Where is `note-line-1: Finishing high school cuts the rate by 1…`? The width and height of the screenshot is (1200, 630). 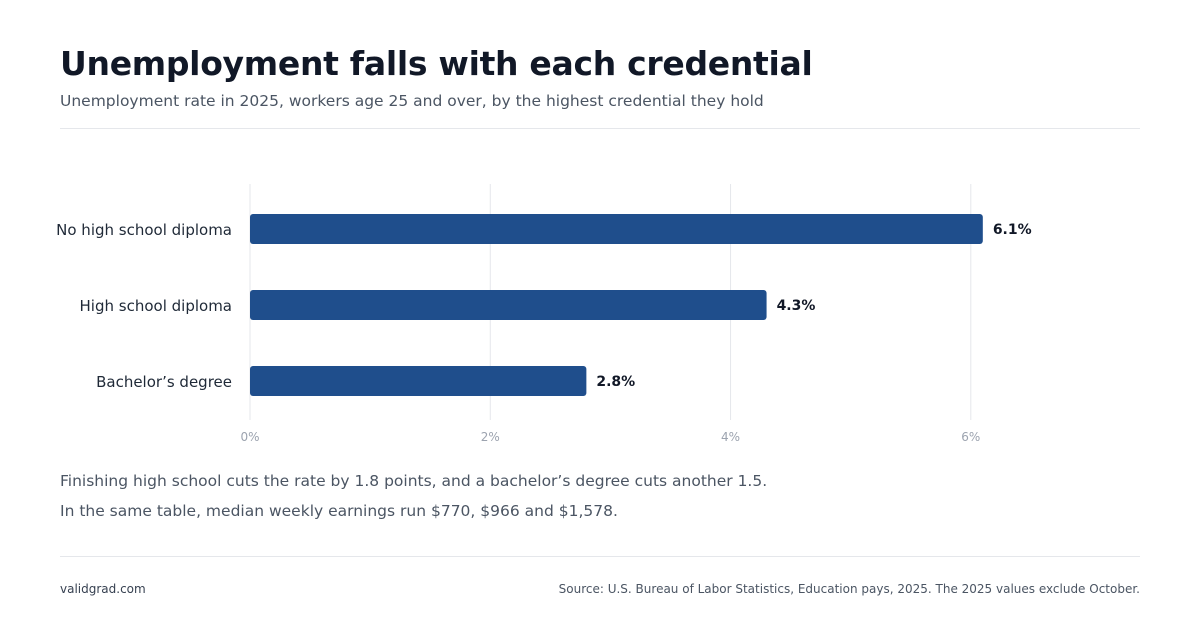 note-line-1: Finishing high school cuts the rate by 1… is located at coordinates (414, 481).